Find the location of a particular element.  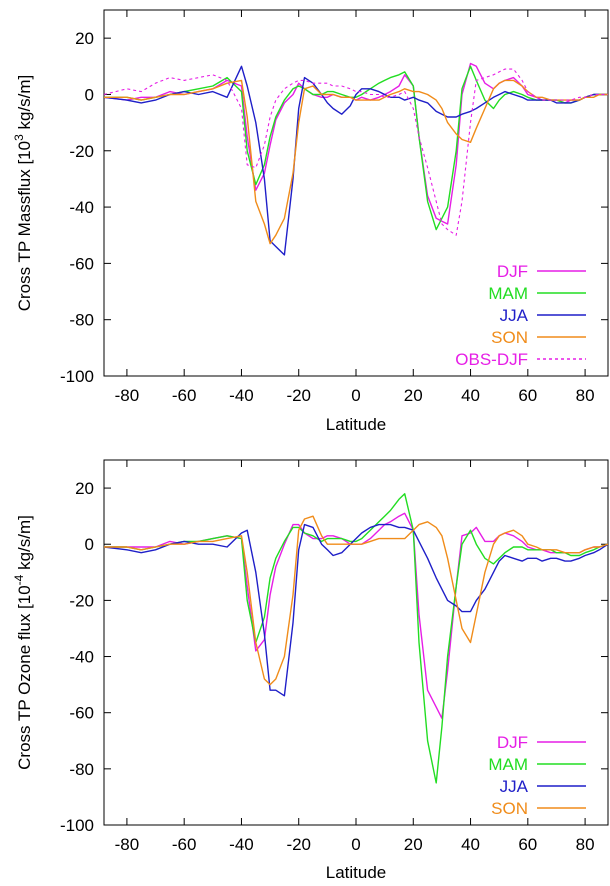

y-axis-label: Cross TP Massflux [103 kg/s/m] is located at coordinates (23, 193).